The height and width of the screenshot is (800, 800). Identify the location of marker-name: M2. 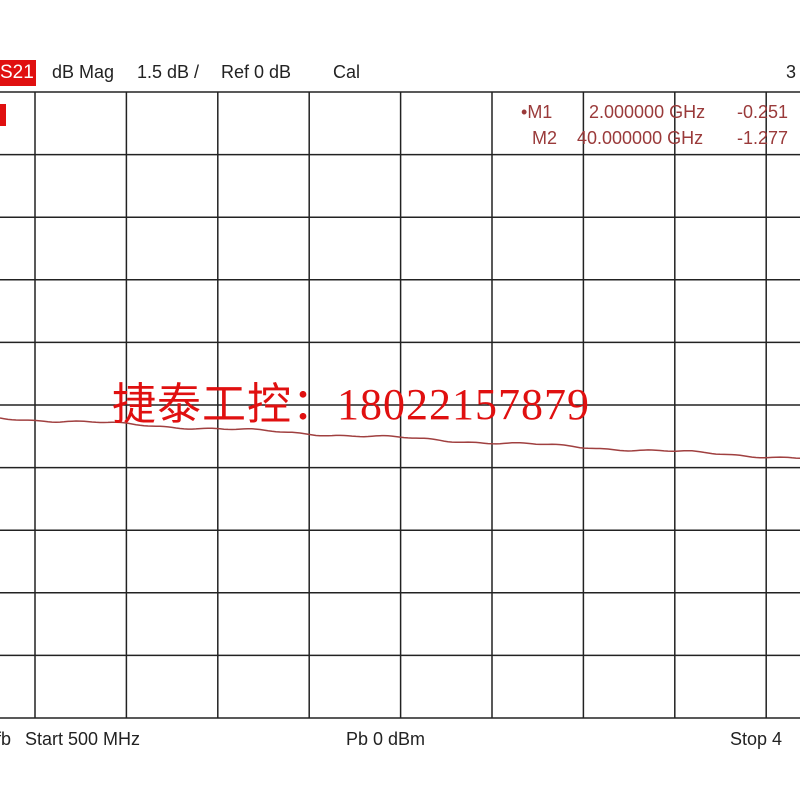
(545, 138).